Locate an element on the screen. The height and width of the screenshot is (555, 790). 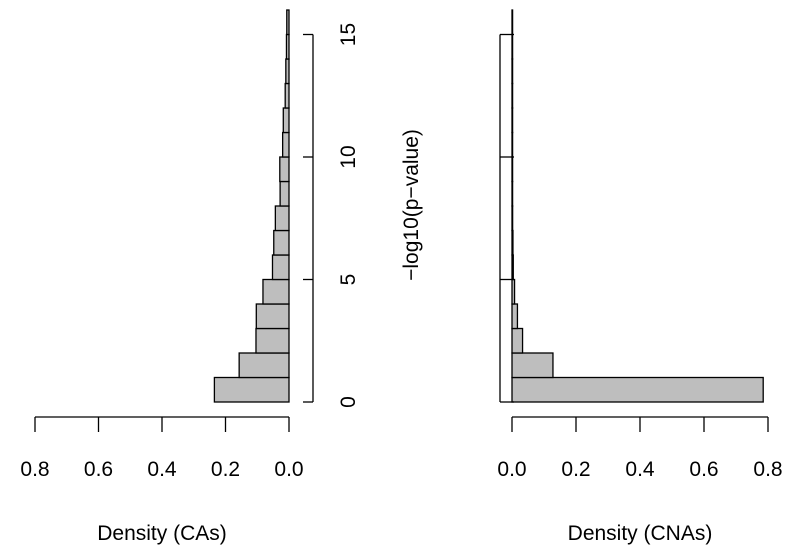
y-tick-label: 5 is located at coordinates (348, 280).